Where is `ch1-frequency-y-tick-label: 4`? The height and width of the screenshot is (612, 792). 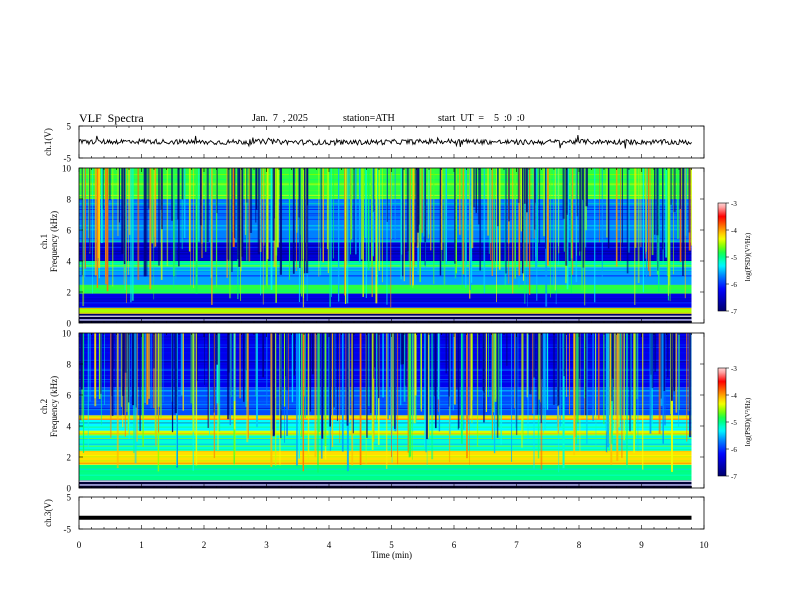 ch1-frequency-y-tick-label: 4 is located at coordinates (69, 262).